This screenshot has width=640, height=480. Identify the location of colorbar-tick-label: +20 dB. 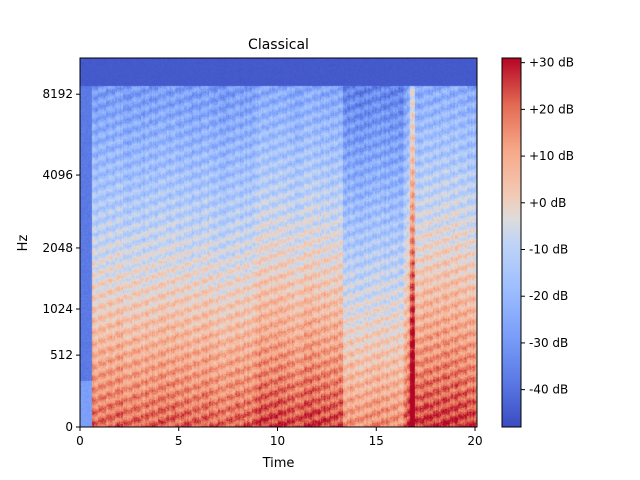
(551, 109).